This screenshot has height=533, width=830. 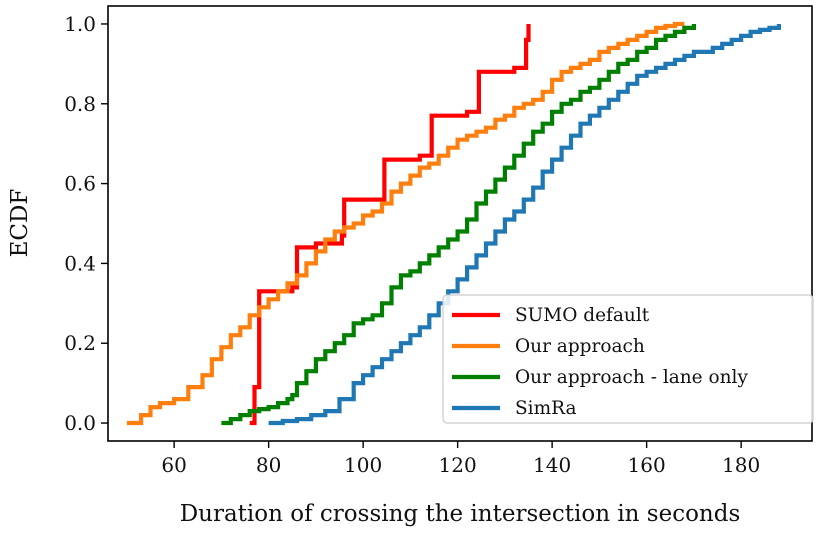 I want to click on y-tick-label: 0.4, so click(x=80, y=263).